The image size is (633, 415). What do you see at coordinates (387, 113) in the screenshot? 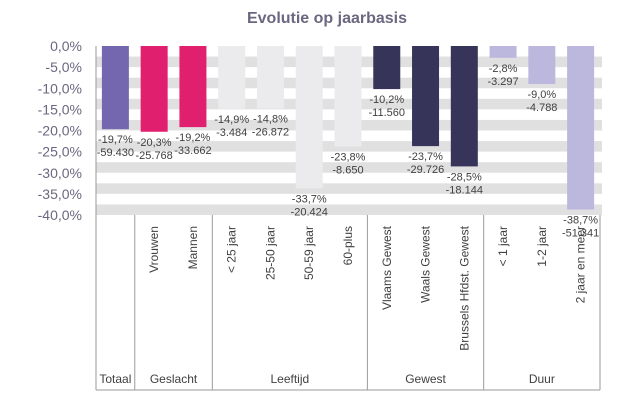
I see `data-label-count: -11.560` at bounding box center [387, 113].